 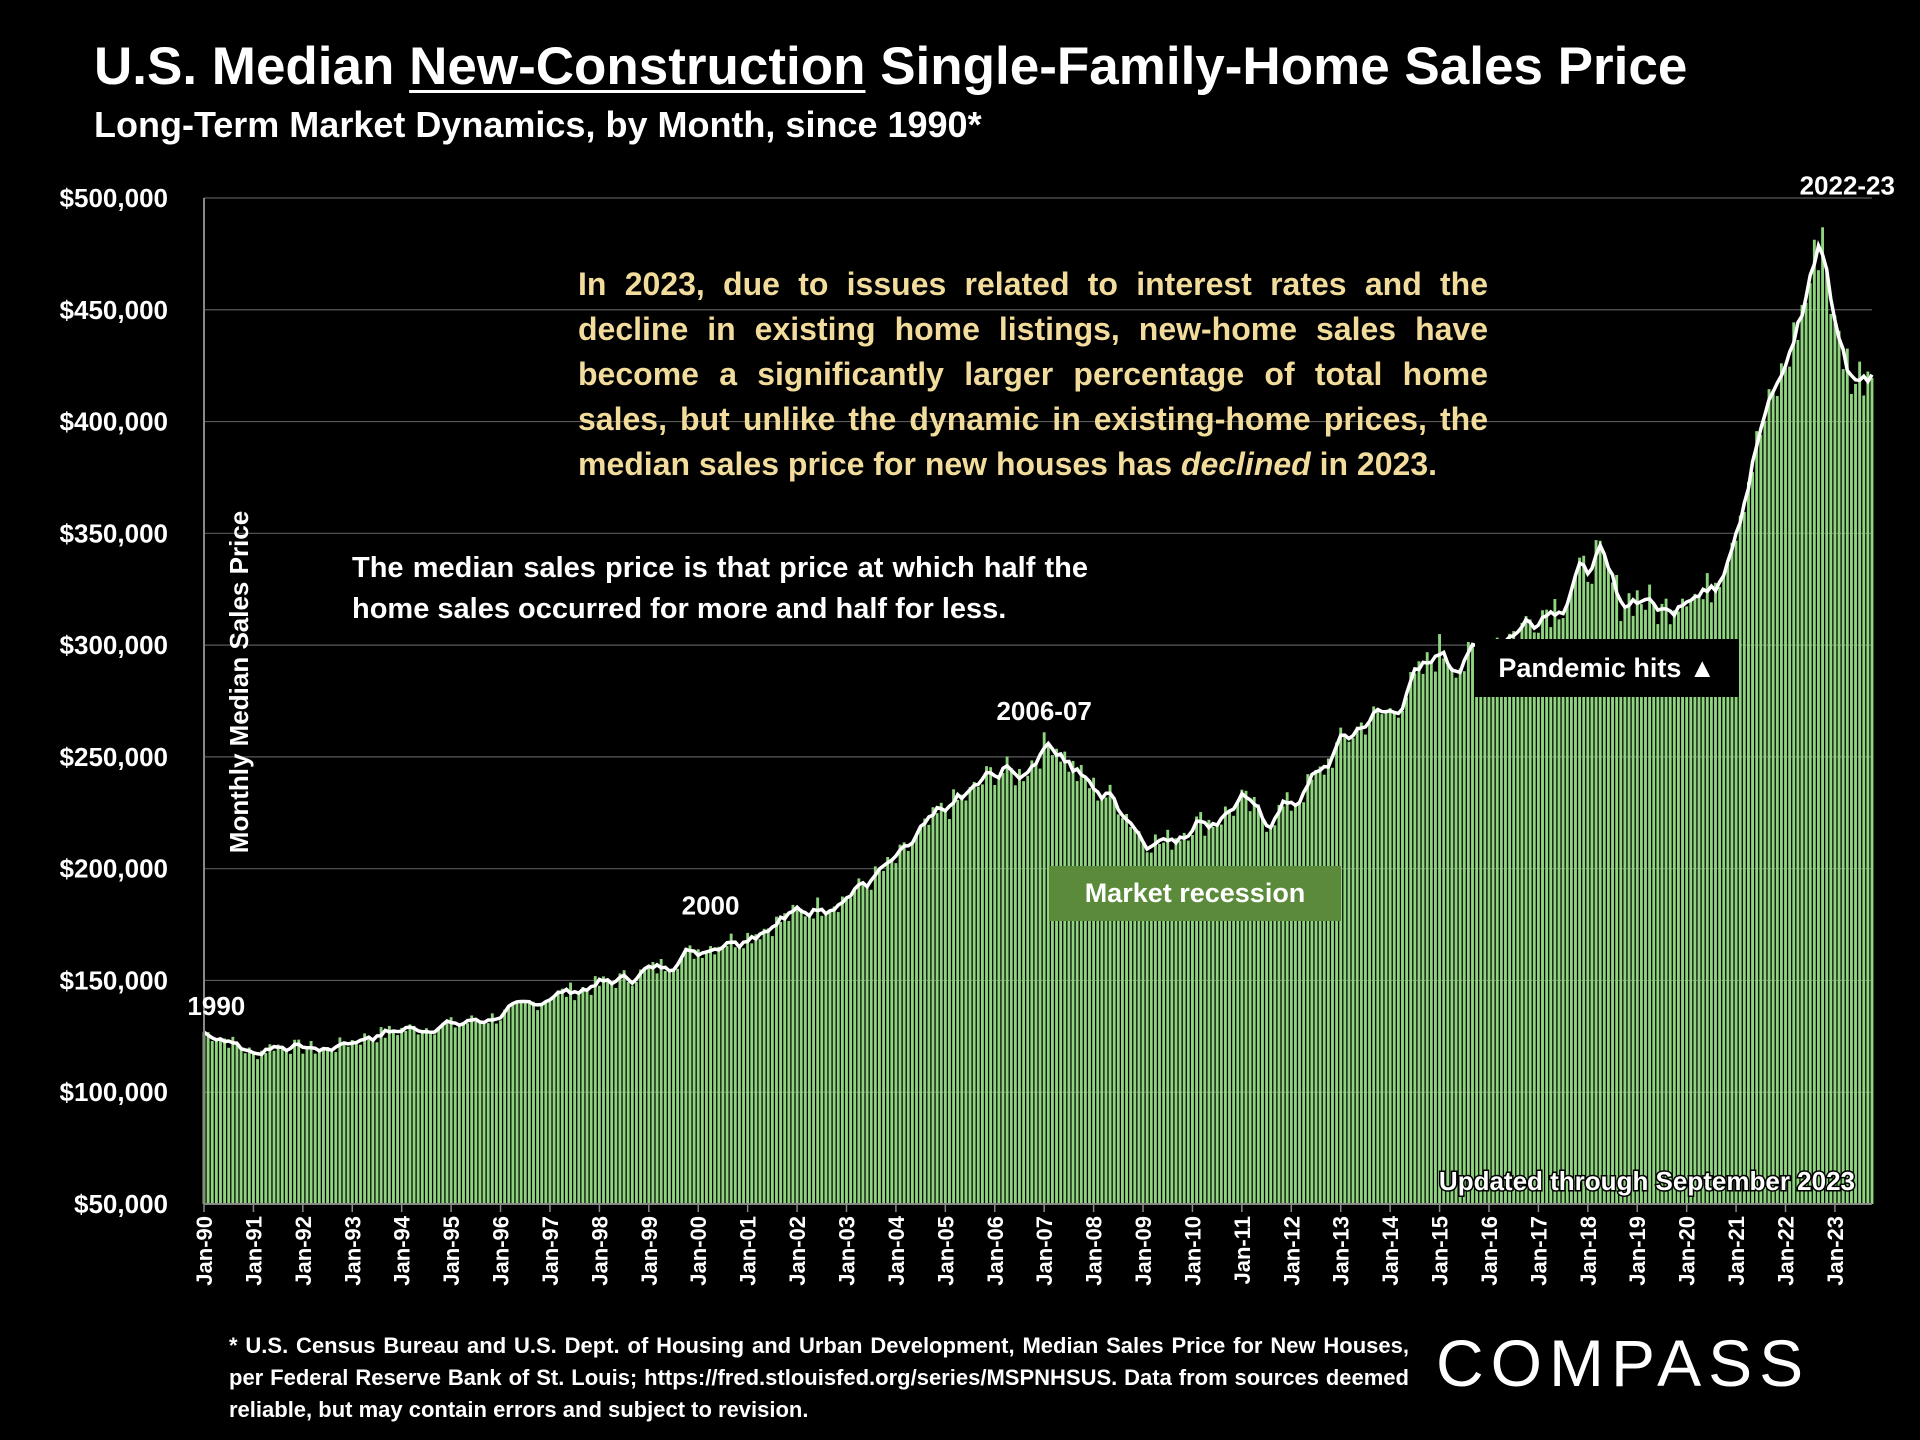 I want to click on x-tick-label: Jan-90, so click(x=204, y=1251).